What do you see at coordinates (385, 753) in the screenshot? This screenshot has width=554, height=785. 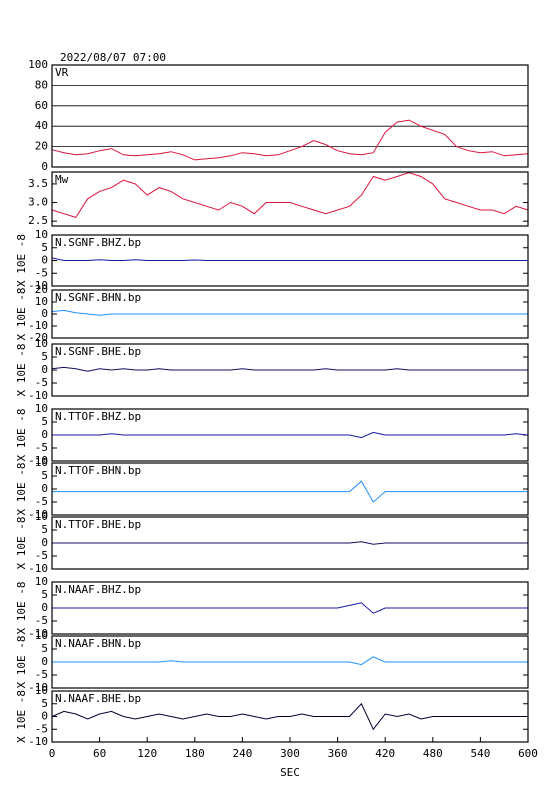 I see `x-tick-label: 420` at bounding box center [385, 753].